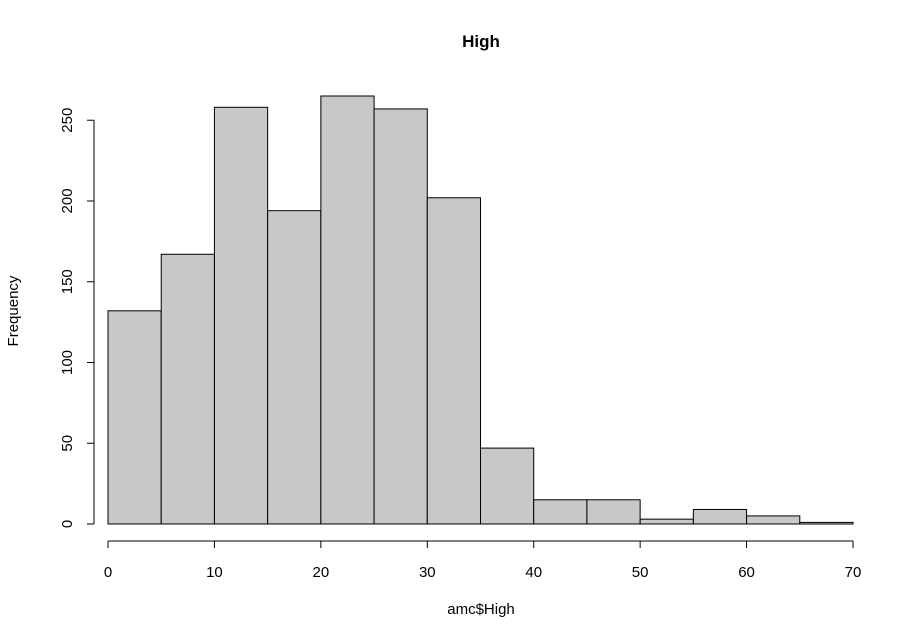 The height and width of the screenshot is (639, 924). Describe the element at coordinates (640, 572) in the screenshot. I see `x-tick-label: 50` at that location.